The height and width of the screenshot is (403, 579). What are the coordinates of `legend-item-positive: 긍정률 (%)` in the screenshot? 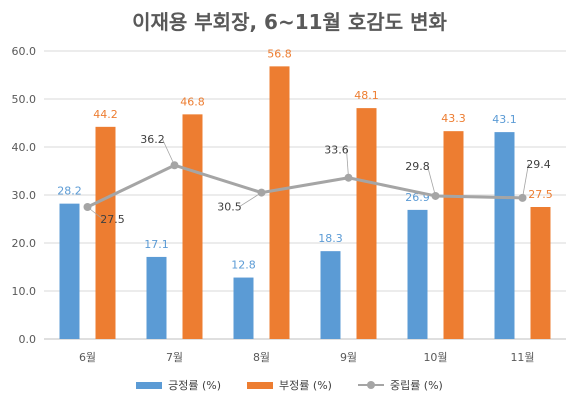 It's located at (178, 385).